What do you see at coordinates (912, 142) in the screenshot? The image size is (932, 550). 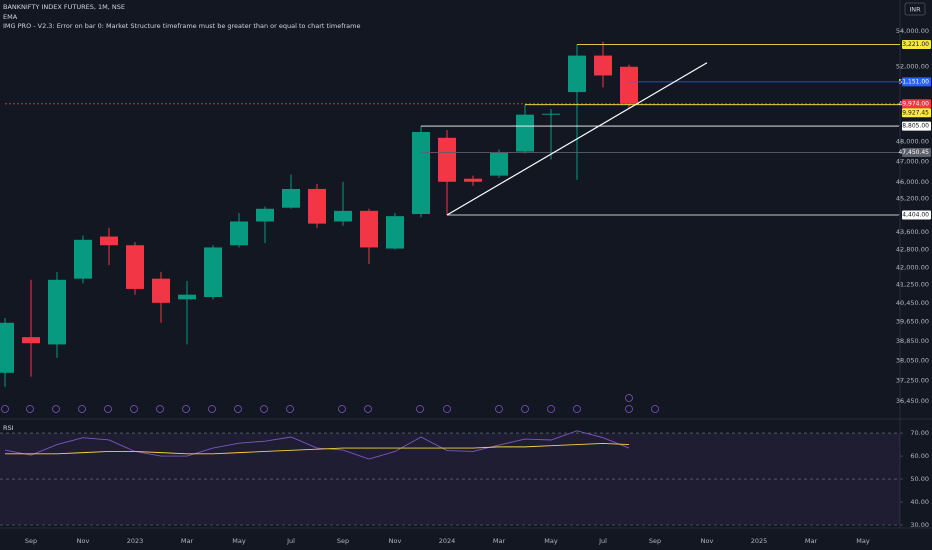 I see `y-tick-label: 48,000.00` at bounding box center [912, 142].